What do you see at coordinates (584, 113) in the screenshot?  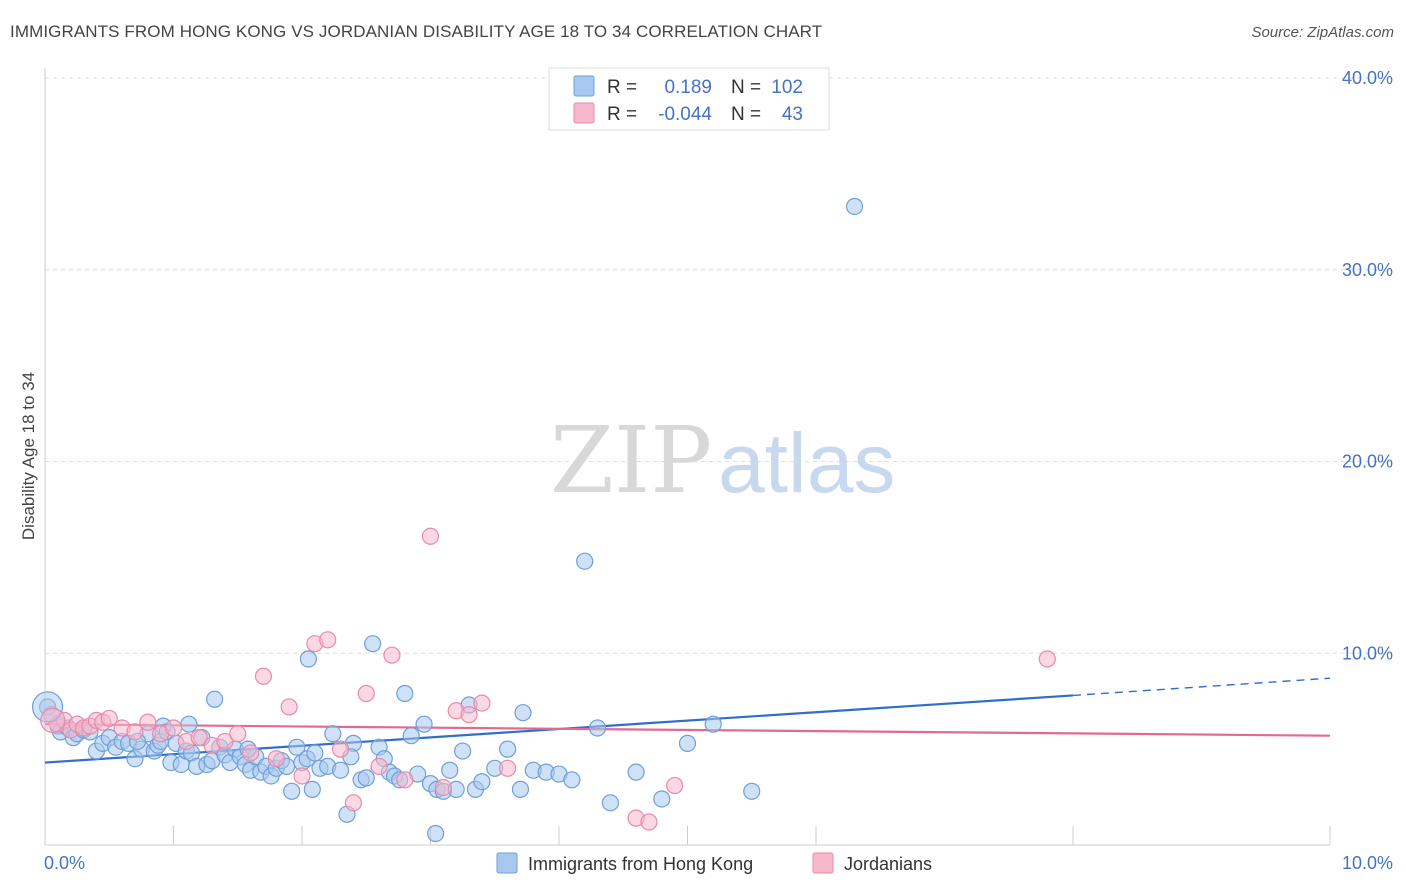 I see `legend-swatch-pink` at bounding box center [584, 113].